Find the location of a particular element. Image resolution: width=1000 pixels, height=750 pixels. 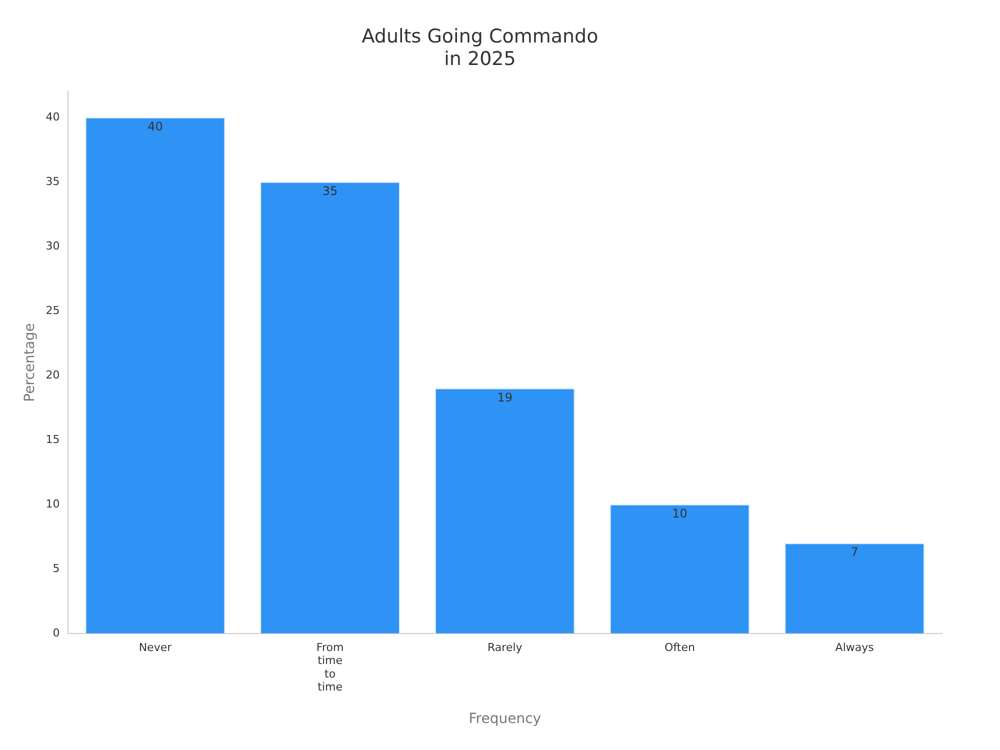

data-label: 19 is located at coordinates (505, 397).